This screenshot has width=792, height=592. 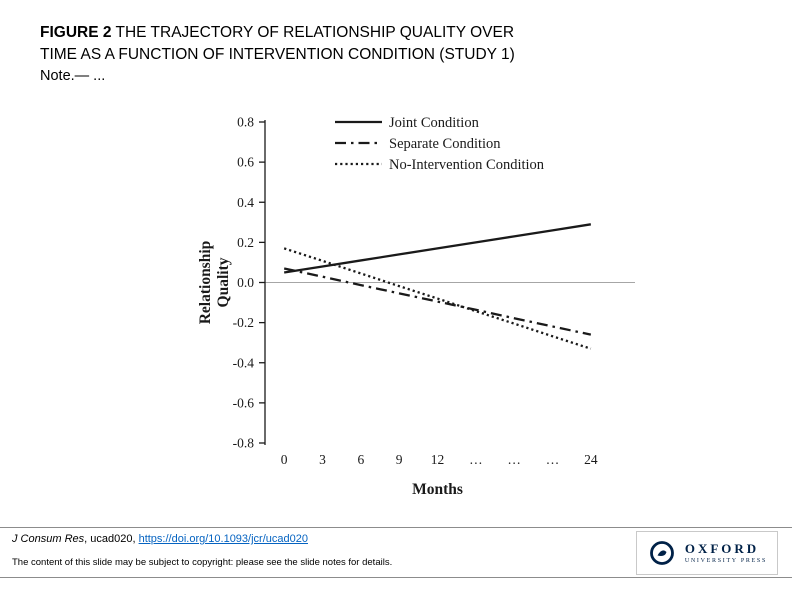 What do you see at coordinates (591, 459) in the screenshot?
I see `x-tick-label: 24` at bounding box center [591, 459].